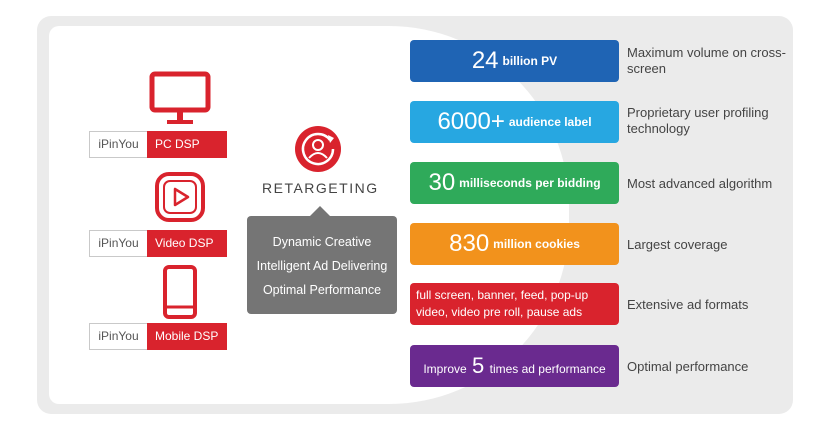 The height and width of the screenshot is (429, 825). I want to click on stat-desc: Maximum volume on cross-screen, so click(706, 60).